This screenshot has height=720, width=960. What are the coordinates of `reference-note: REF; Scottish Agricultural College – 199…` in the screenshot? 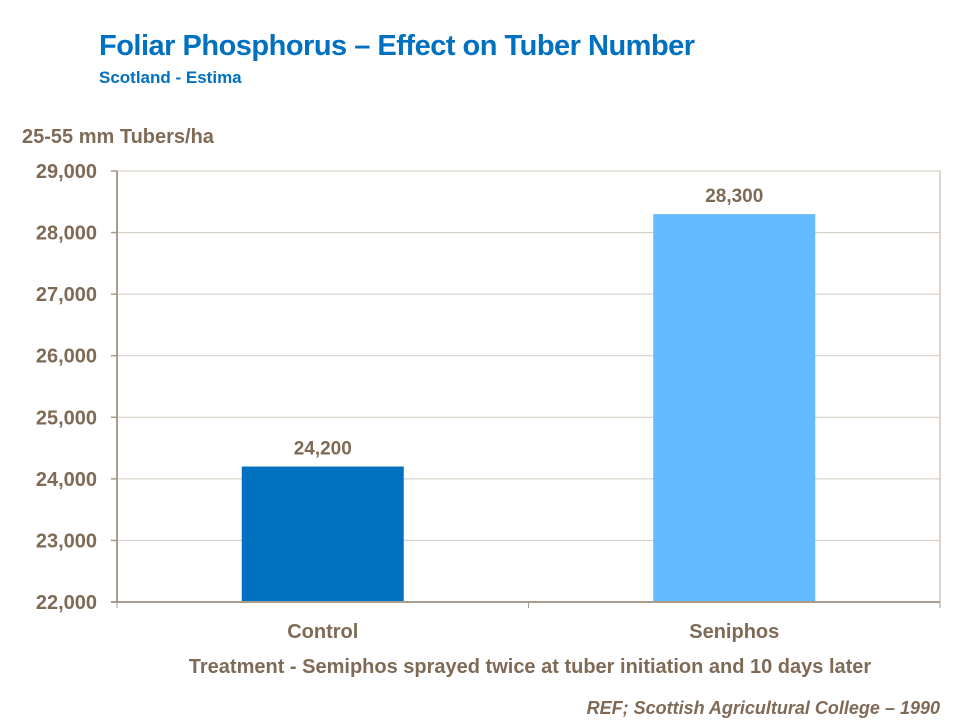 It's located at (763, 708).